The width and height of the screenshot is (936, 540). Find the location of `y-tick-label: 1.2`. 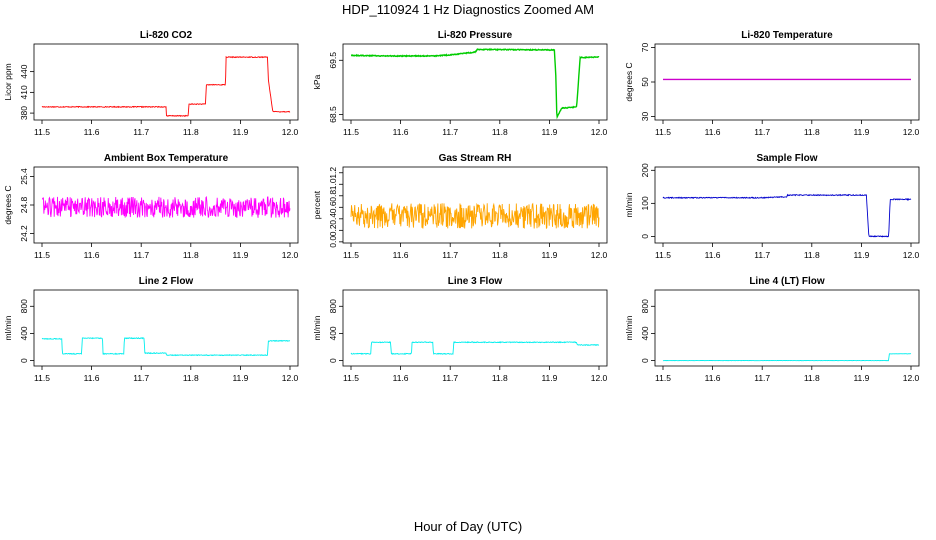

y-tick-label: 1.2 is located at coordinates (333, 173).